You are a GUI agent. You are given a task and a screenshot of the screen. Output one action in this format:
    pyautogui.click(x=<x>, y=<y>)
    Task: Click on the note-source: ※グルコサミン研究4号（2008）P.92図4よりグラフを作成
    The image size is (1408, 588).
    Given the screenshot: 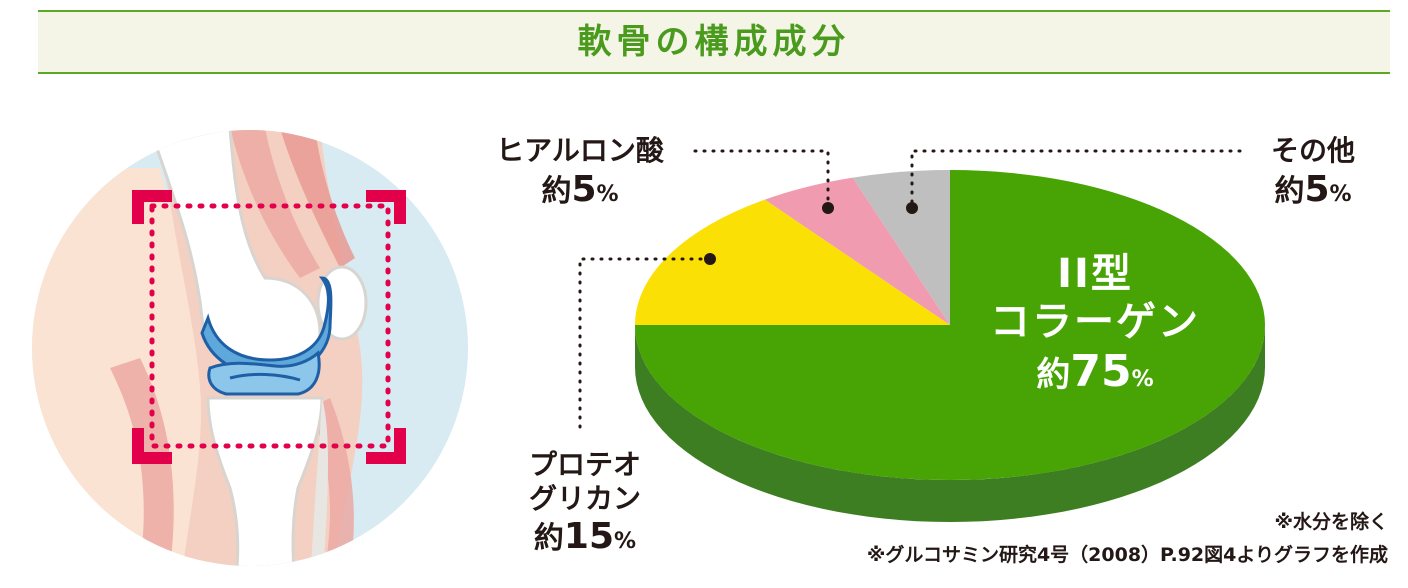 What is the action you would take?
    pyautogui.click(x=1127, y=555)
    